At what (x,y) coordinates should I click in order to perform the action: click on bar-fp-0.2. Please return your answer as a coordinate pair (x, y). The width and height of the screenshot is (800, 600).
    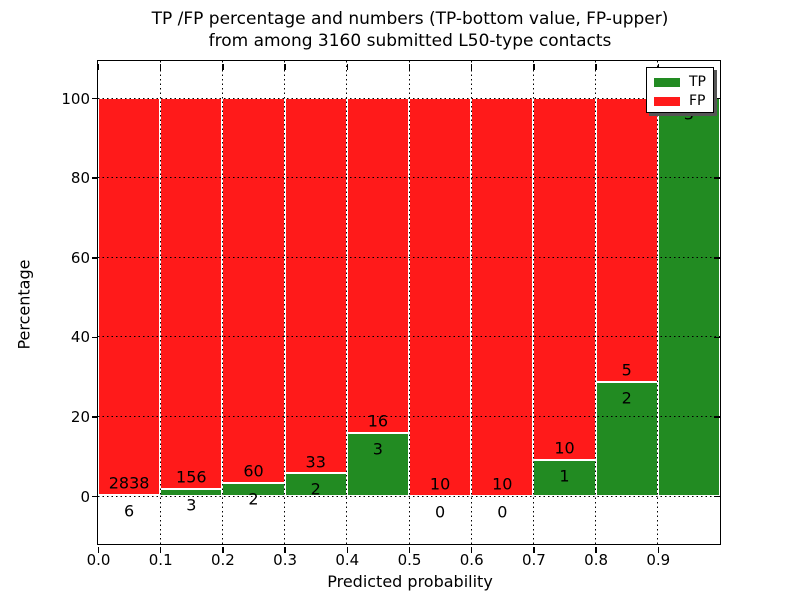
    Looking at the image, I should click on (253, 291).